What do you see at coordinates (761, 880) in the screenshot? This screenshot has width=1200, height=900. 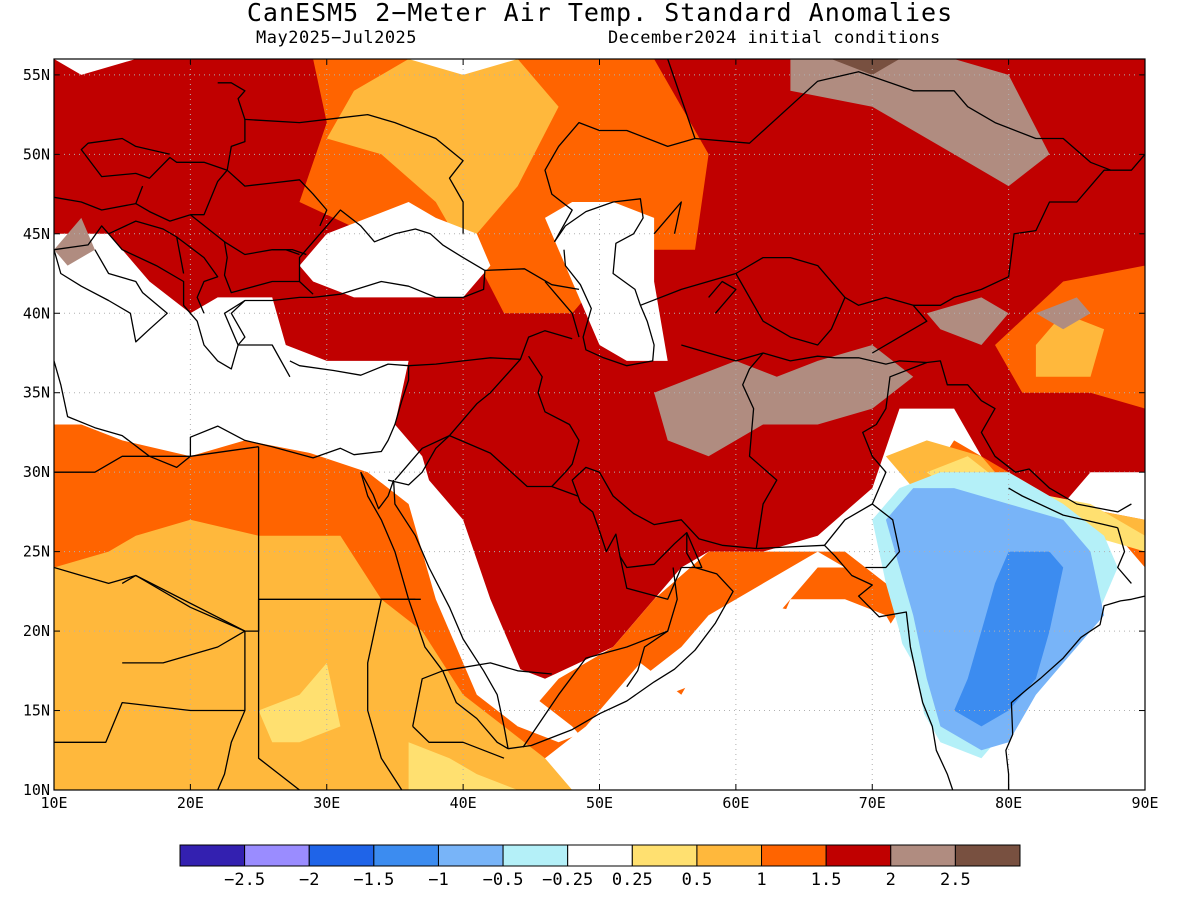 I see `colorbar-label: 1` at bounding box center [761, 880].